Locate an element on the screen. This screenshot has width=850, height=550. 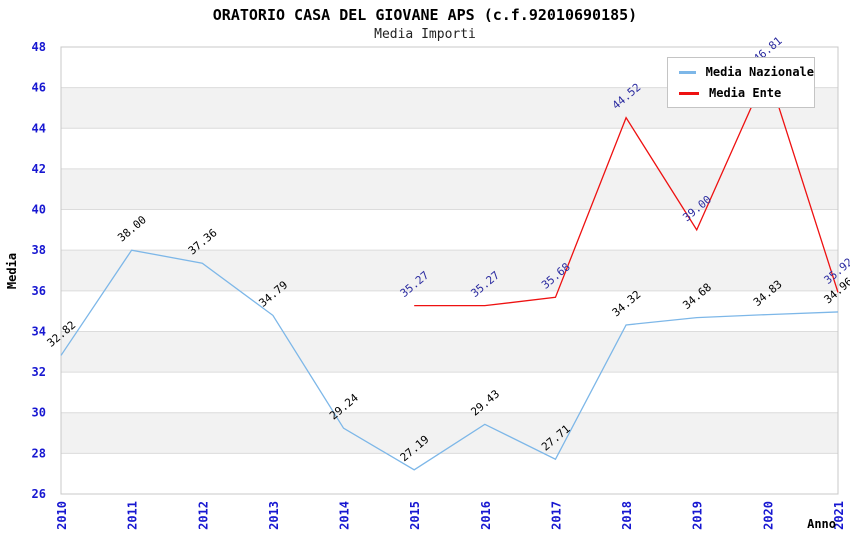
x-tick-label: 2015 is located at coordinates (415, 515).